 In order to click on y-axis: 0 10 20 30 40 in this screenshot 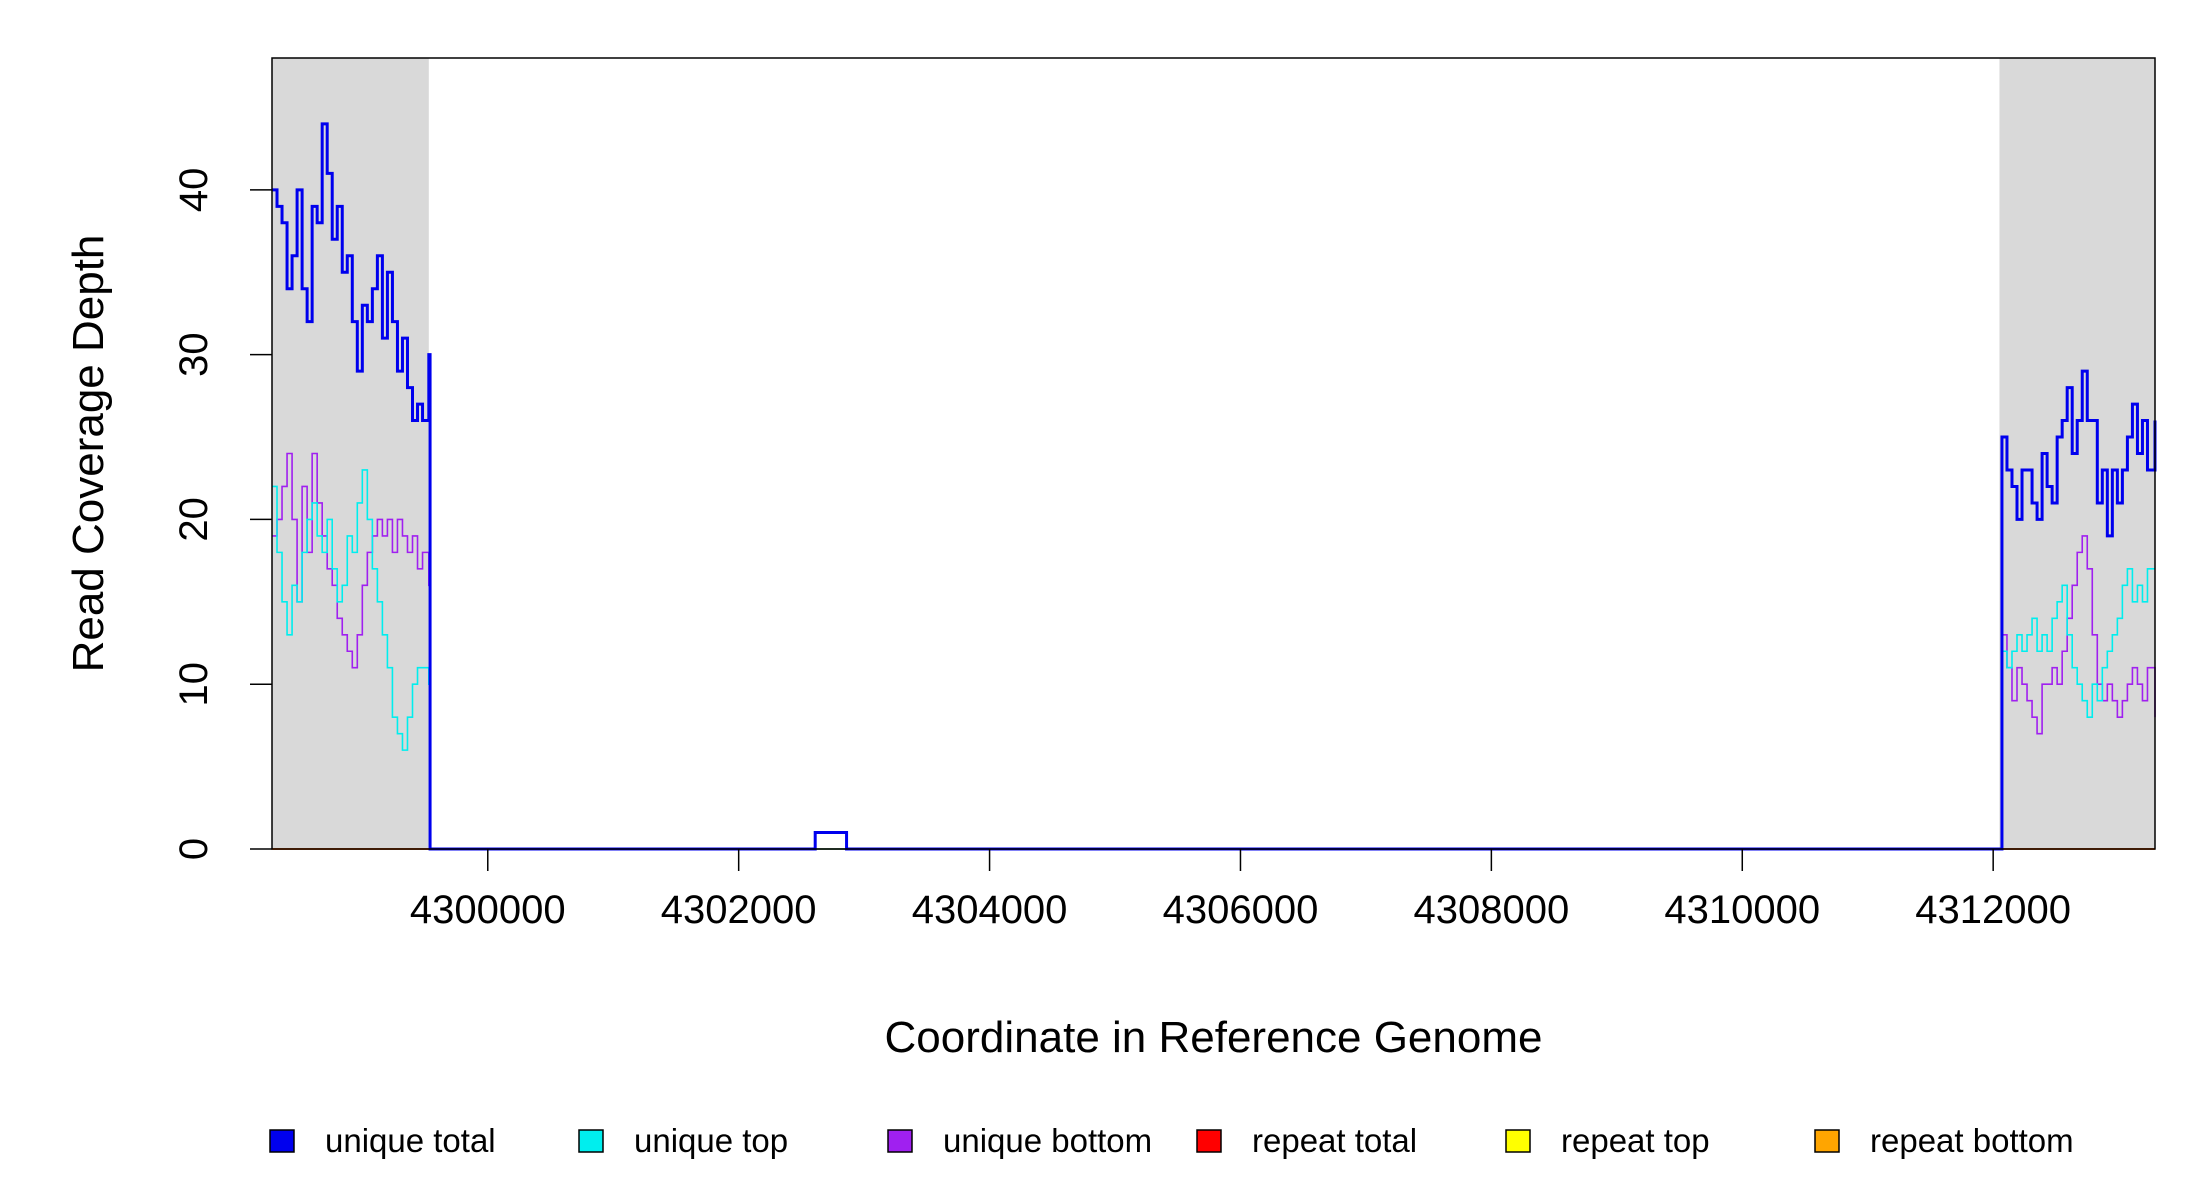, I will do `click(222, 514)`.